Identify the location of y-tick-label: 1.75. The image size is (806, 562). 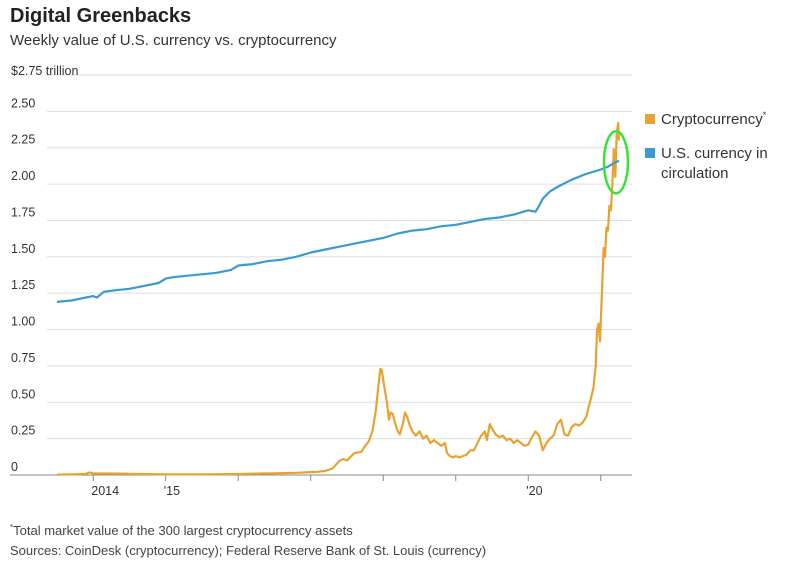
(23, 212).